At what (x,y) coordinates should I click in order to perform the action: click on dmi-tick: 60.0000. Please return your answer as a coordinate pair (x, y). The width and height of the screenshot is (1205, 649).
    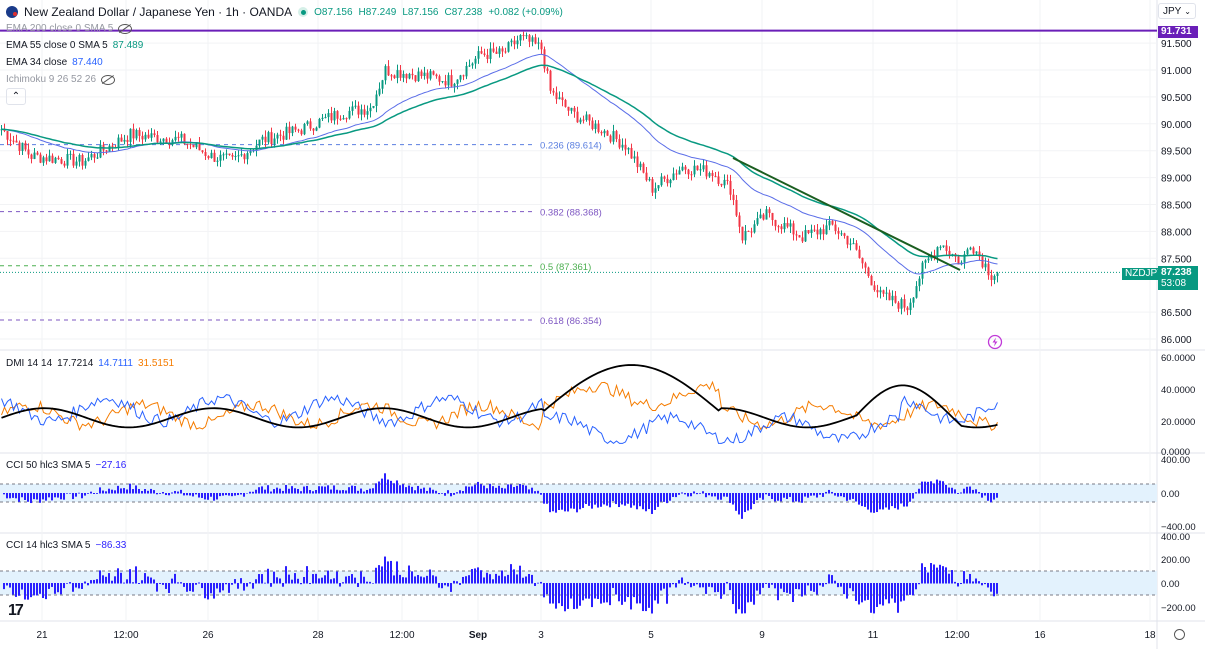
    Looking at the image, I should click on (1178, 358).